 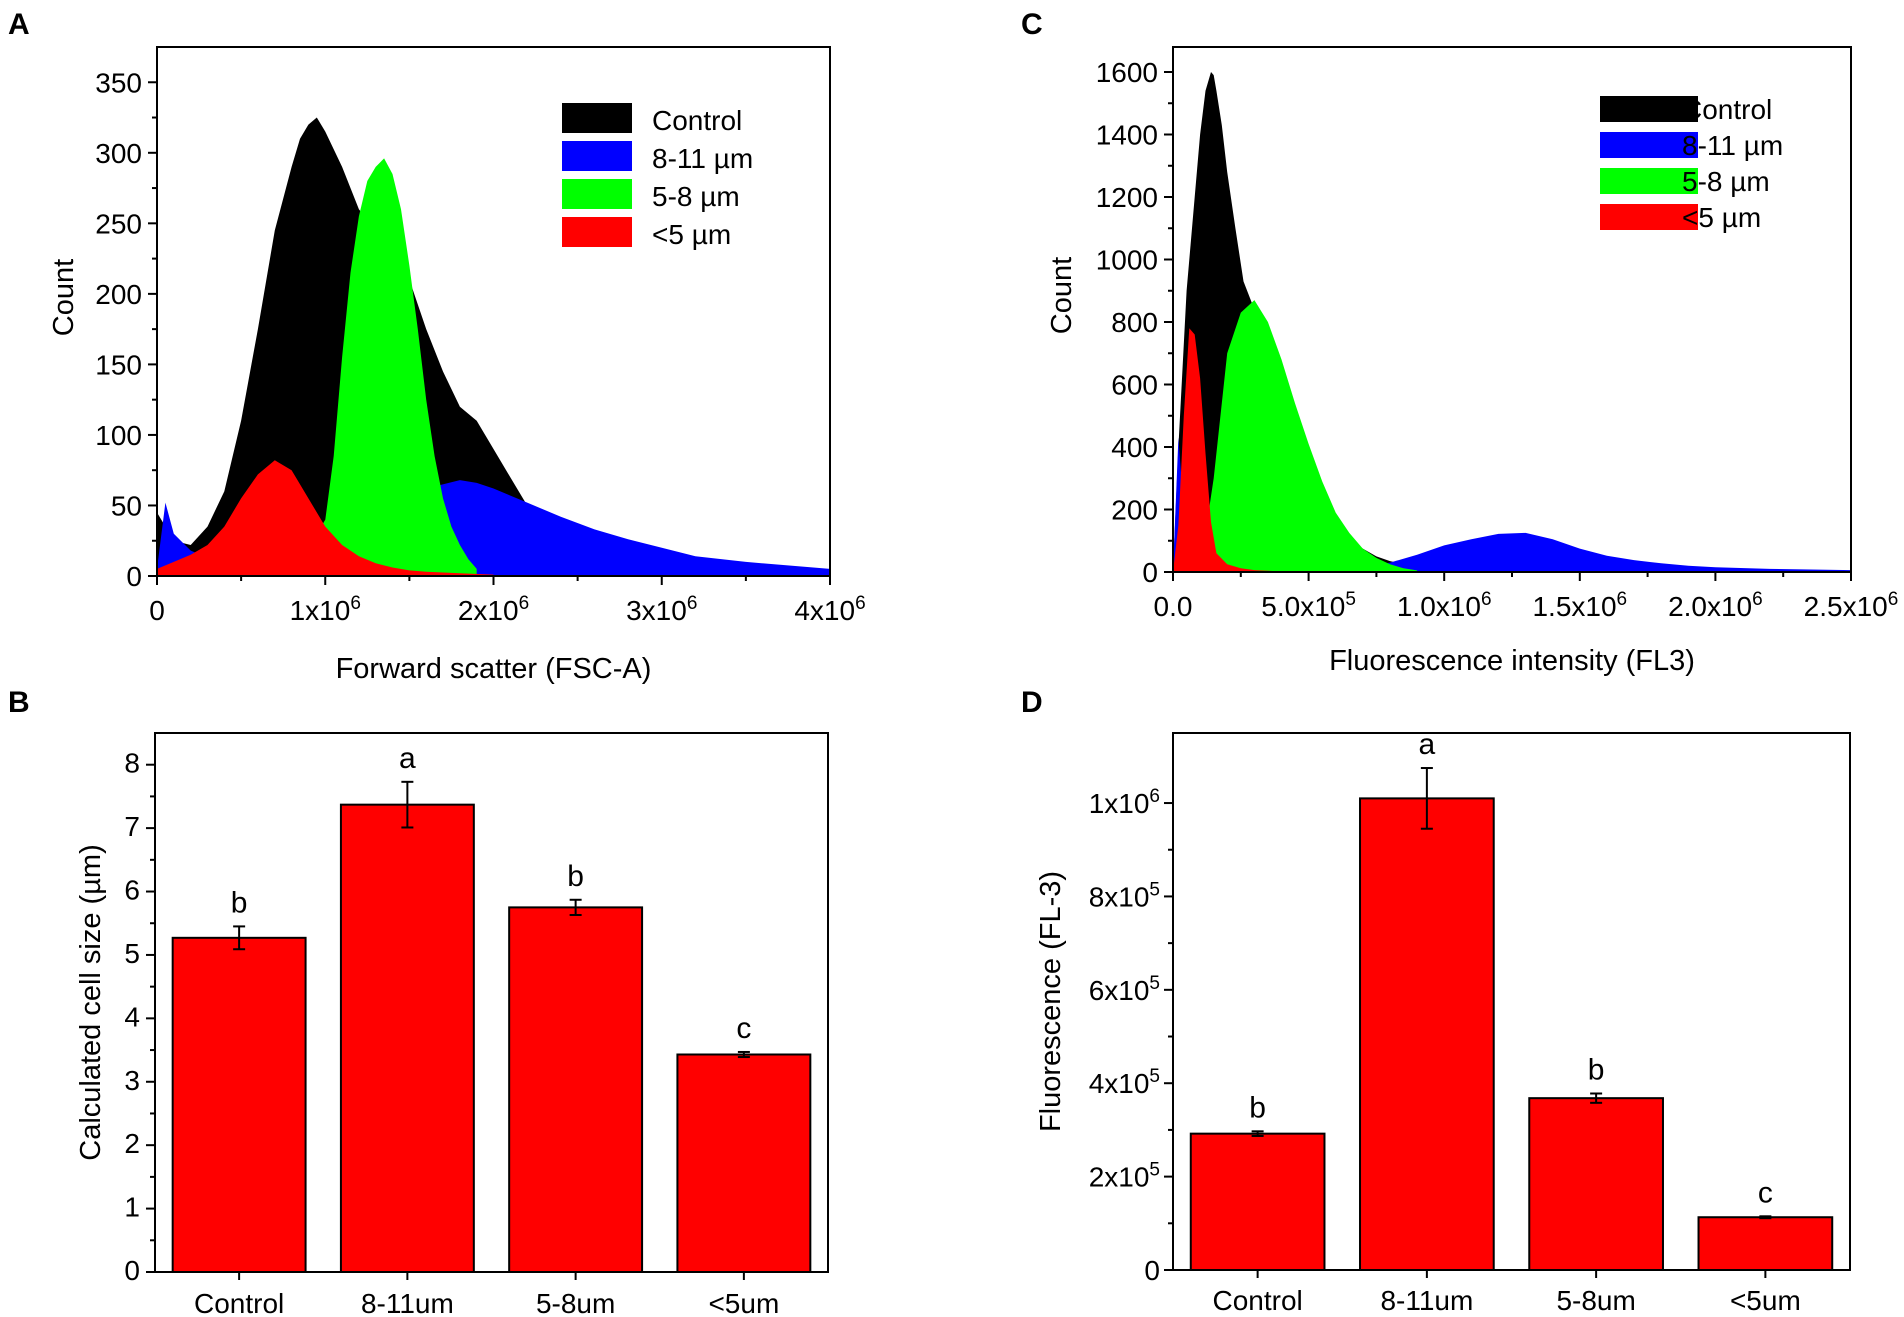 I want to click on x-tick-label-base: 5.0x10, so click(x=1303, y=606).